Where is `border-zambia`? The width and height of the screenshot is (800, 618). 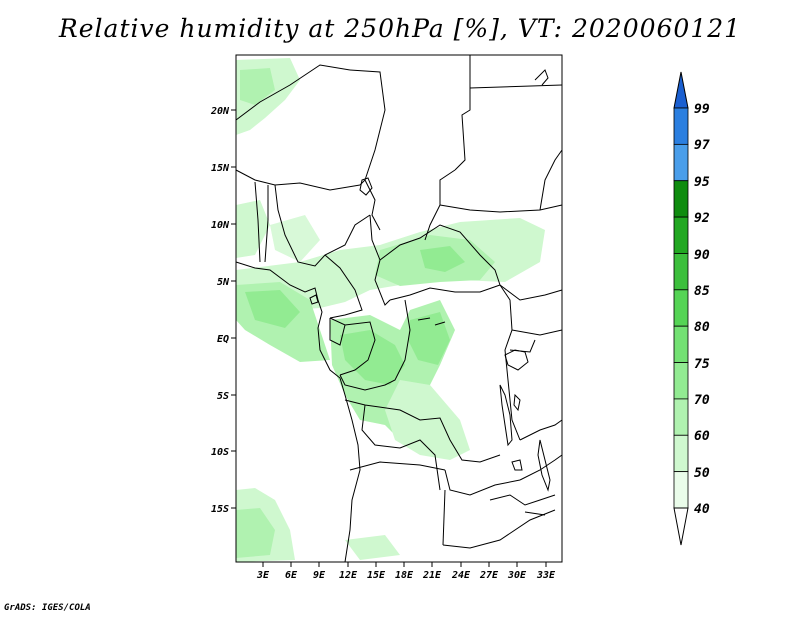
border-zambia is located at coordinates (482, 482).